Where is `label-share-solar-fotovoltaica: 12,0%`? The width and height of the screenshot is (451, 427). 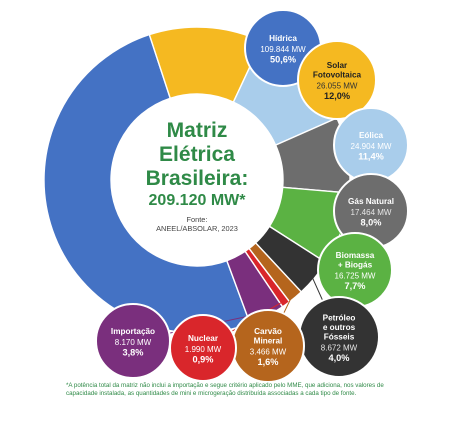
label-share-solar-fotovoltaica: 12,0% is located at coordinates (337, 96).